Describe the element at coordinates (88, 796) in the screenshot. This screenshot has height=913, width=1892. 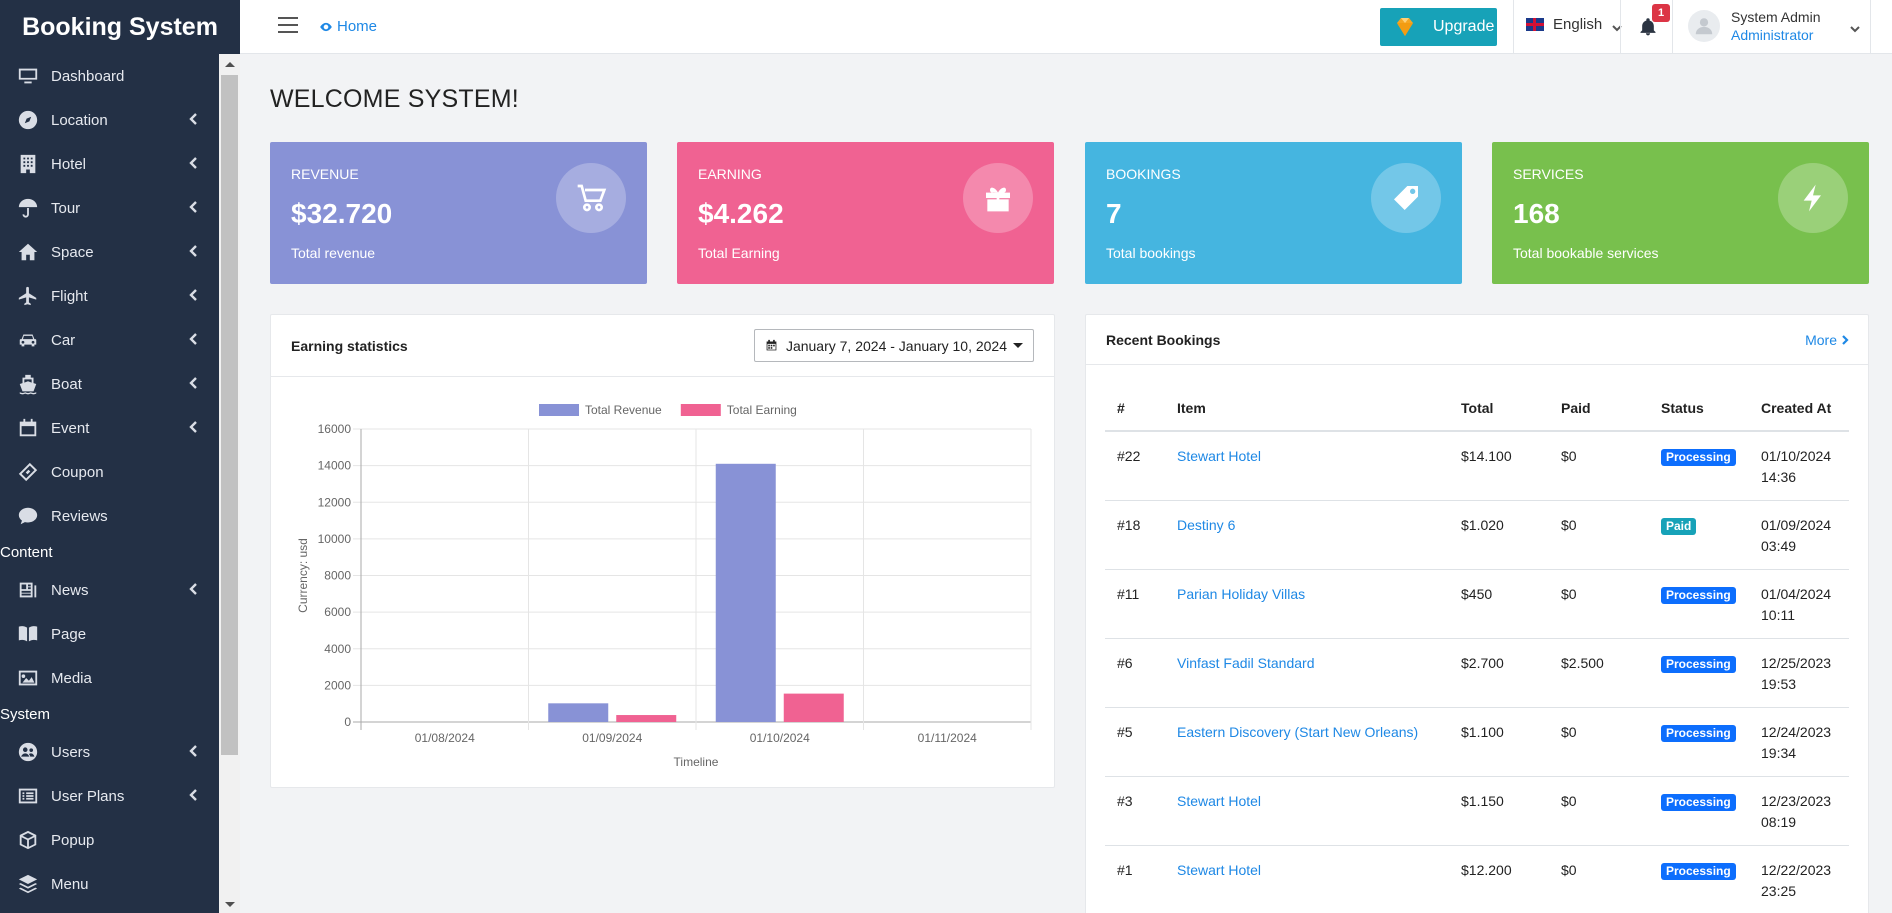
I see `sidebar-item-label: User Plans` at that location.